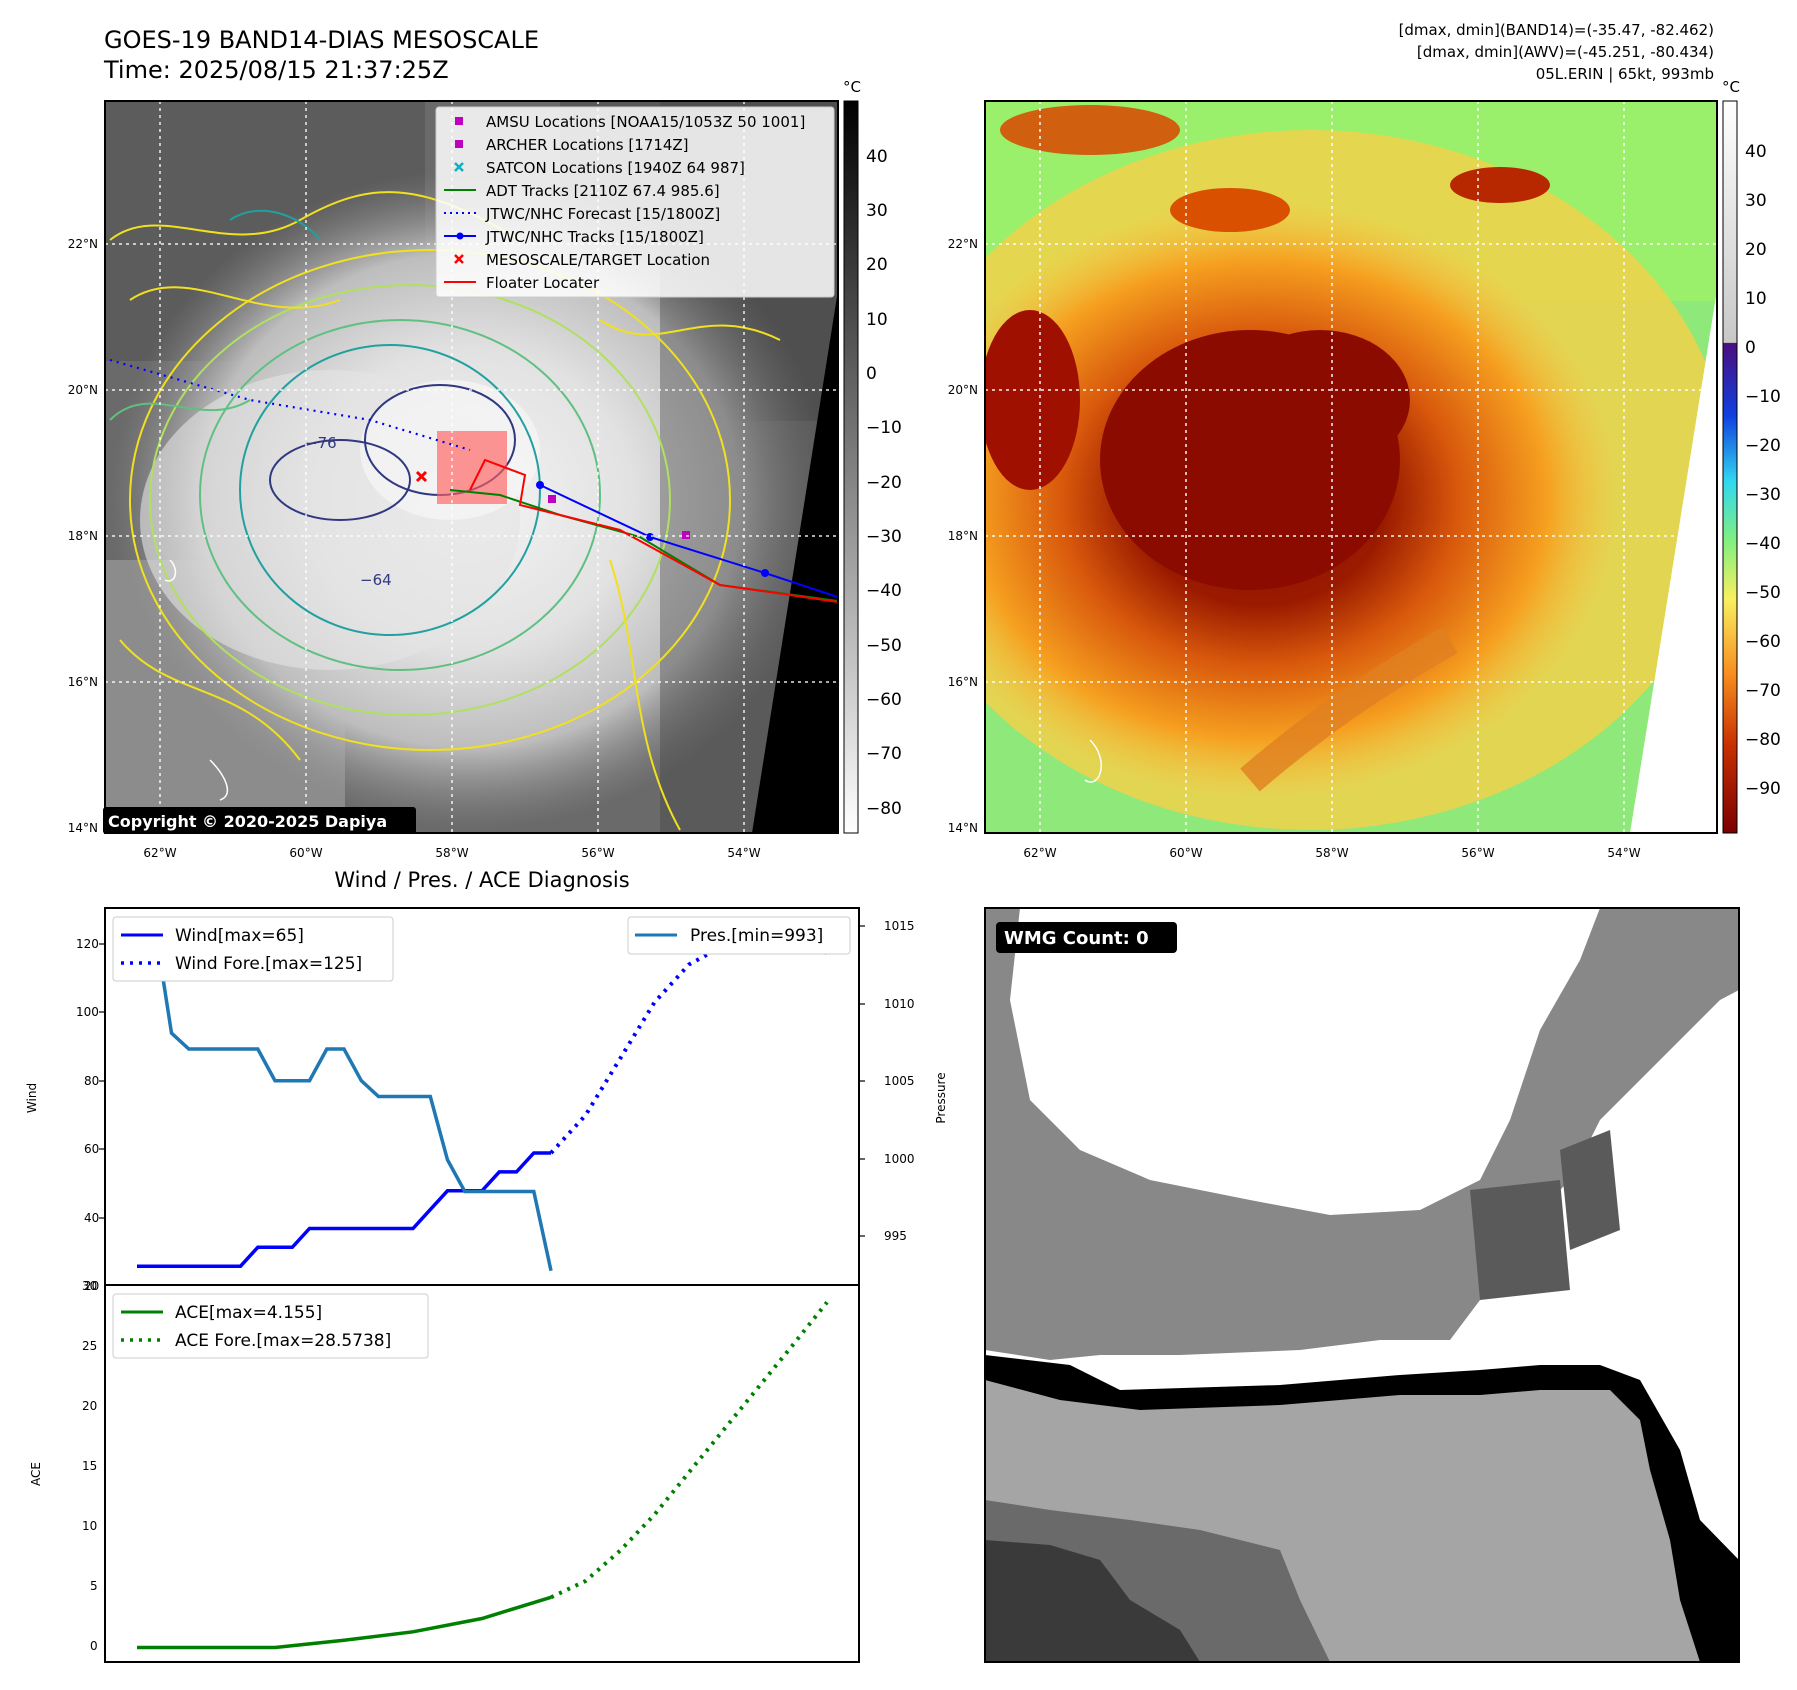 This screenshot has width=1797, height=1690. I want to click on wind-tick: 100, so click(87, 1012).